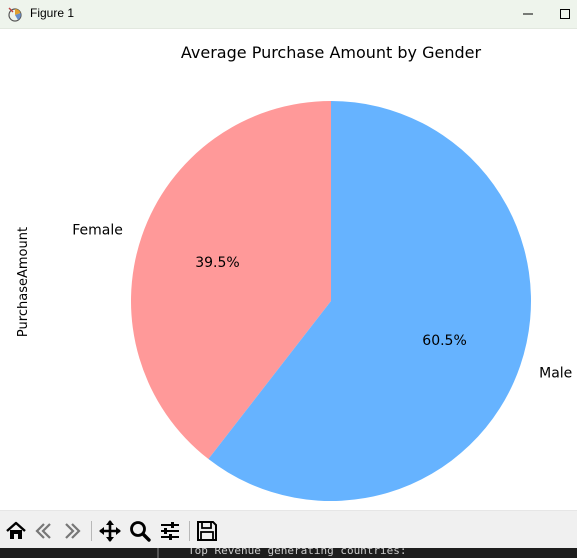 The width and height of the screenshot is (577, 558). I want to click on navigation-toolbar, so click(288, 529).